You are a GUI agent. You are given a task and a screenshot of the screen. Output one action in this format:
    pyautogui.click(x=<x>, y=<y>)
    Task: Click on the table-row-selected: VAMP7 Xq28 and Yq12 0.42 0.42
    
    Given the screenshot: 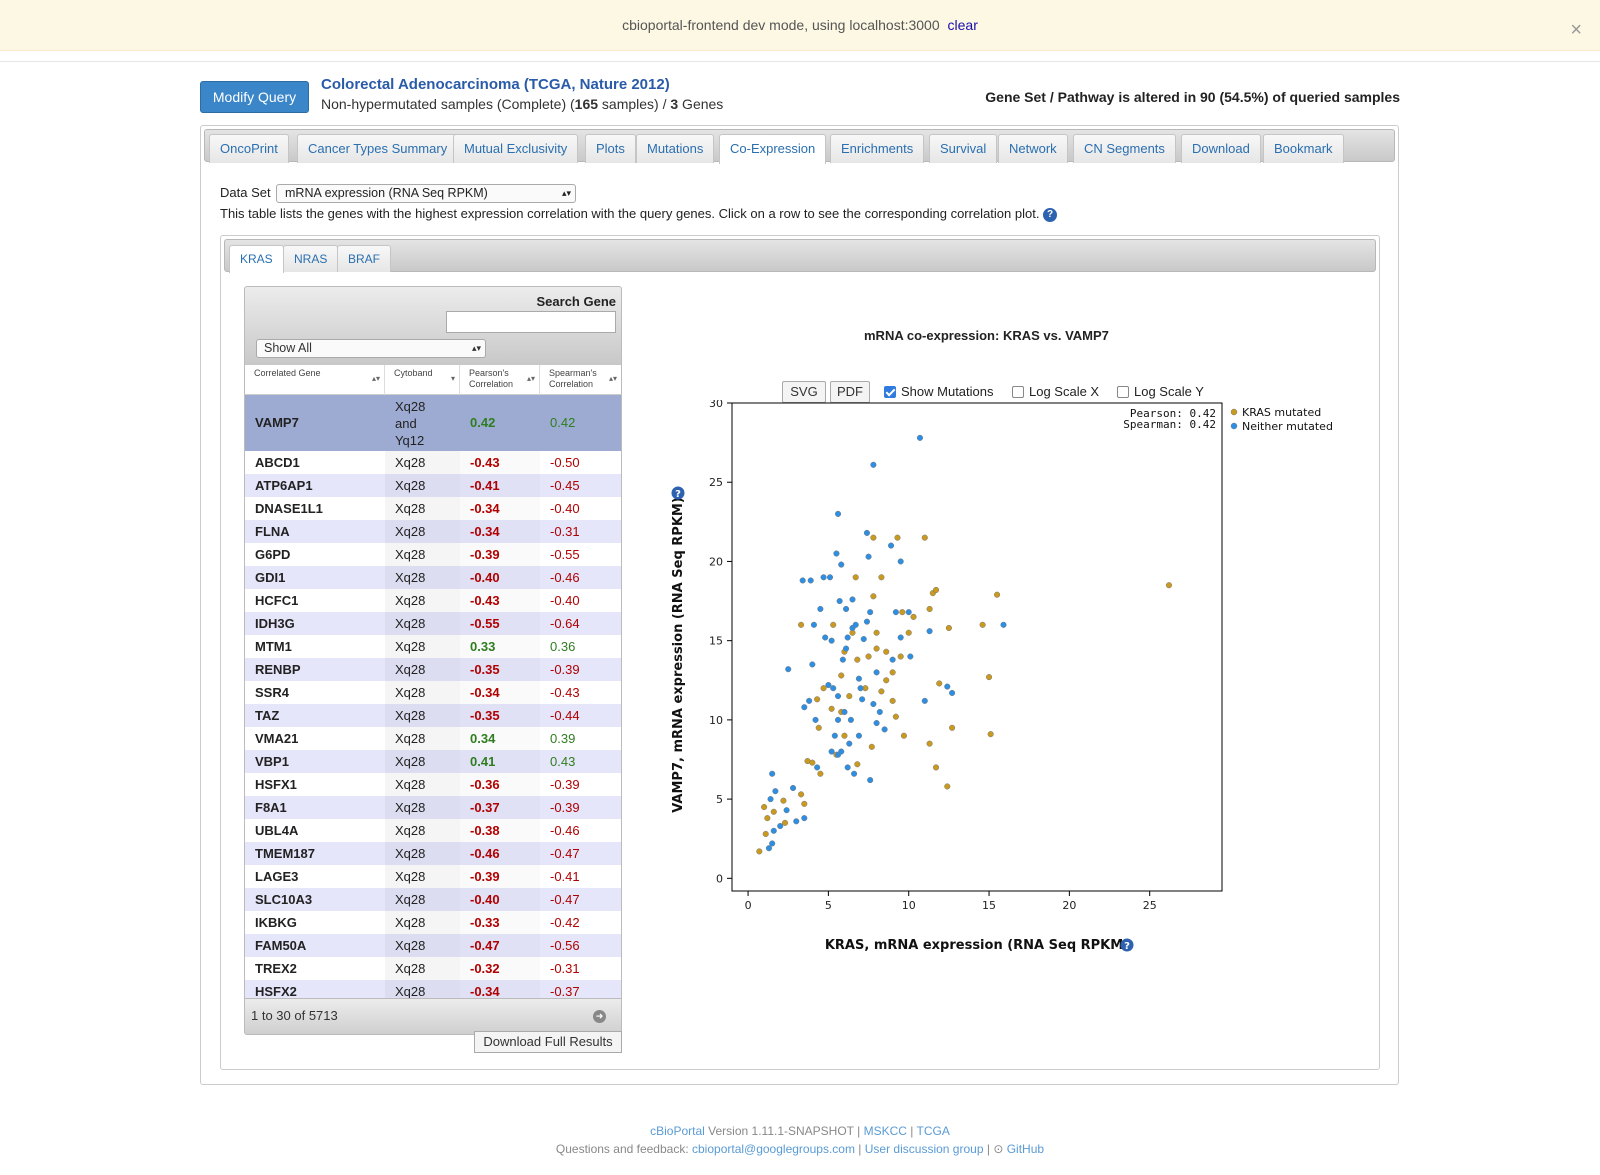 What is the action you would take?
    pyautogui.click(x=433, y=423)
    